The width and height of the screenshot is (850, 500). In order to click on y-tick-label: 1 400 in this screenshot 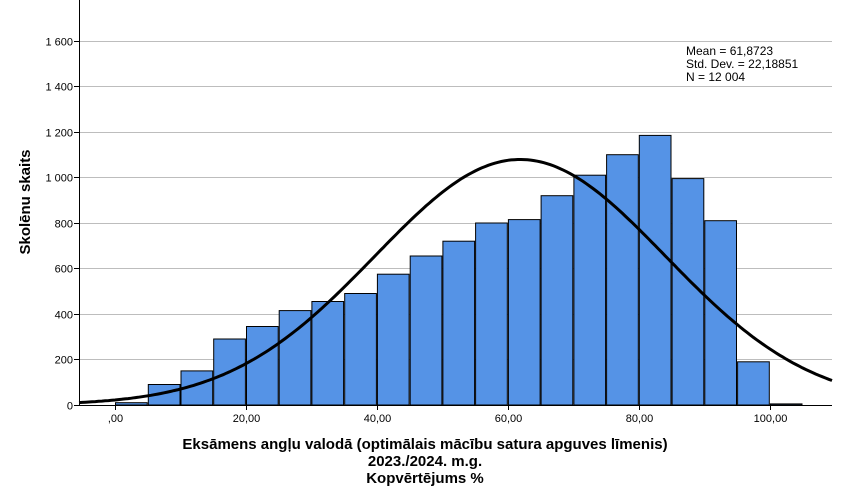, I will do `click(59, 88)`.